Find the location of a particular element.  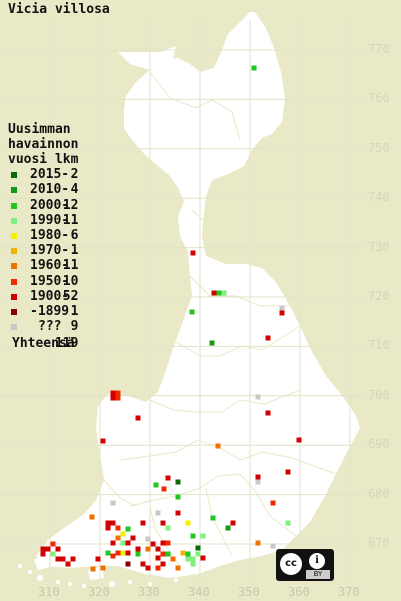

x-tick-label: 360 is located at coordinates (299, 592).